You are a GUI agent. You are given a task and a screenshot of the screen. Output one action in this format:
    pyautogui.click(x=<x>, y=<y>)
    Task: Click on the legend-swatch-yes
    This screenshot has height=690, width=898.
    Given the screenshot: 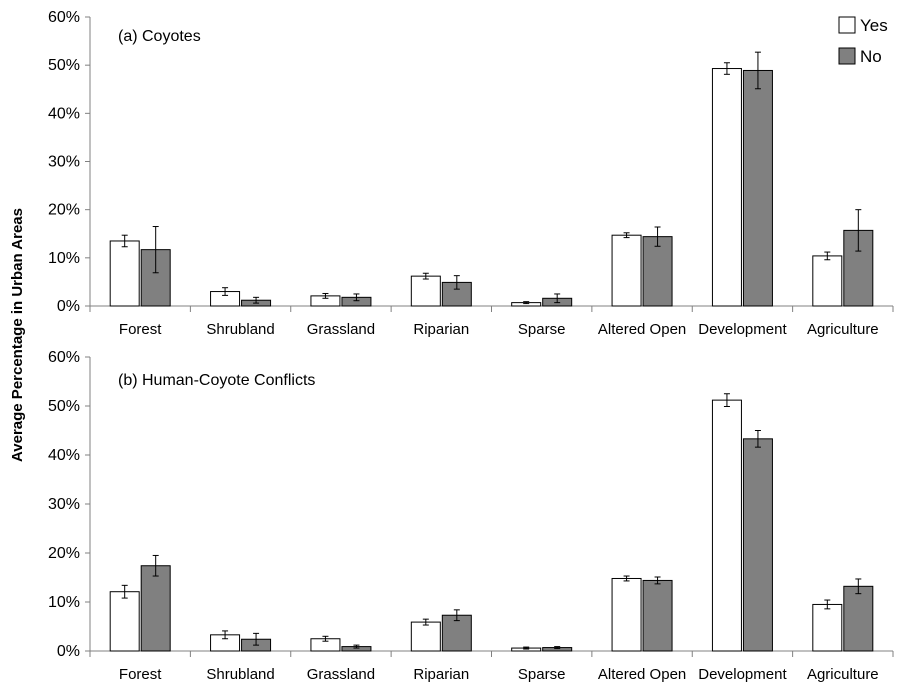 What is the action you would take?
    pyautogui.click(x=847, y=25)
    